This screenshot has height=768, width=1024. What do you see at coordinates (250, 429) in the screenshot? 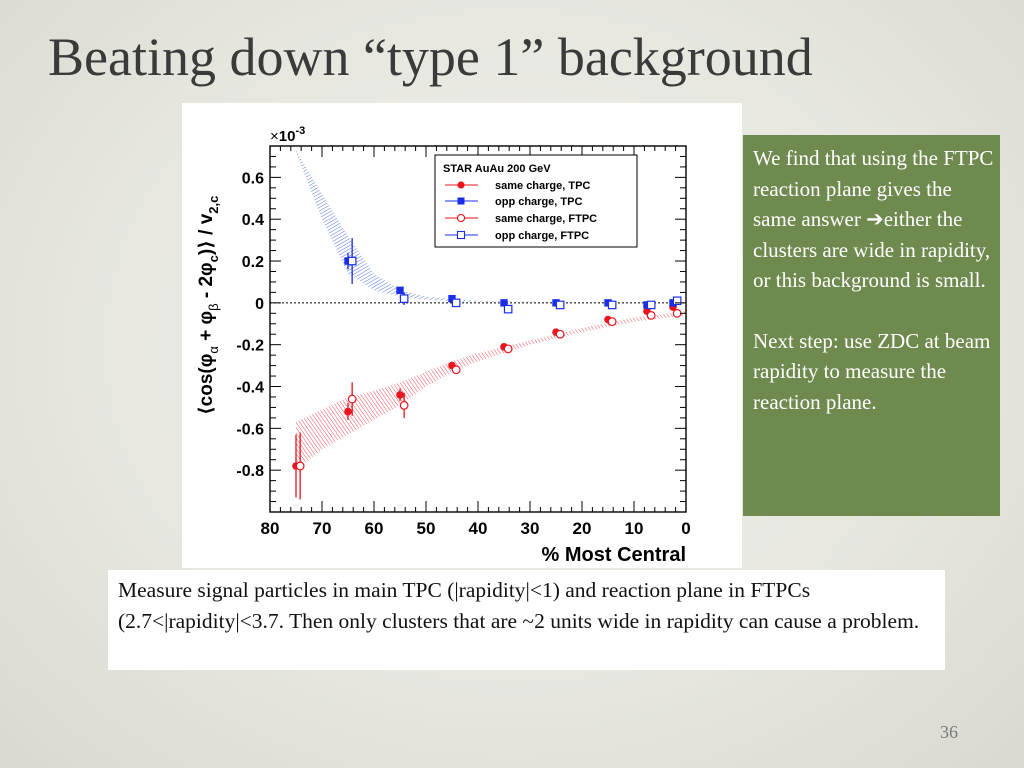
I see `y-tick-label: -0.6` at bounding box center [250, 429].